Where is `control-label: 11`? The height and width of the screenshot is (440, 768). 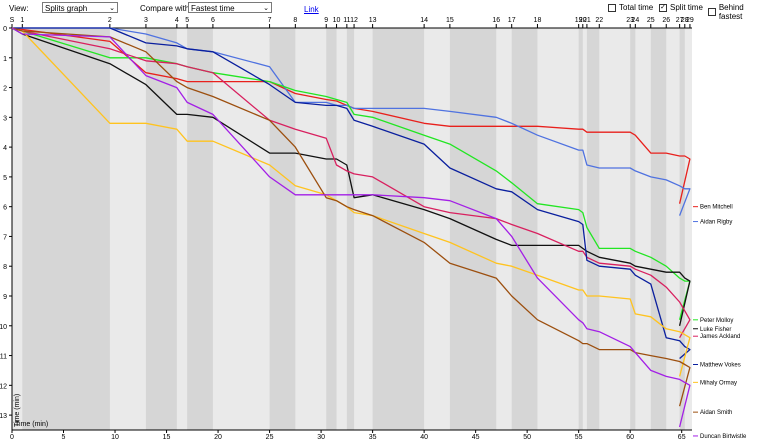
control-label: 11 is located at coordinates (346, 20).